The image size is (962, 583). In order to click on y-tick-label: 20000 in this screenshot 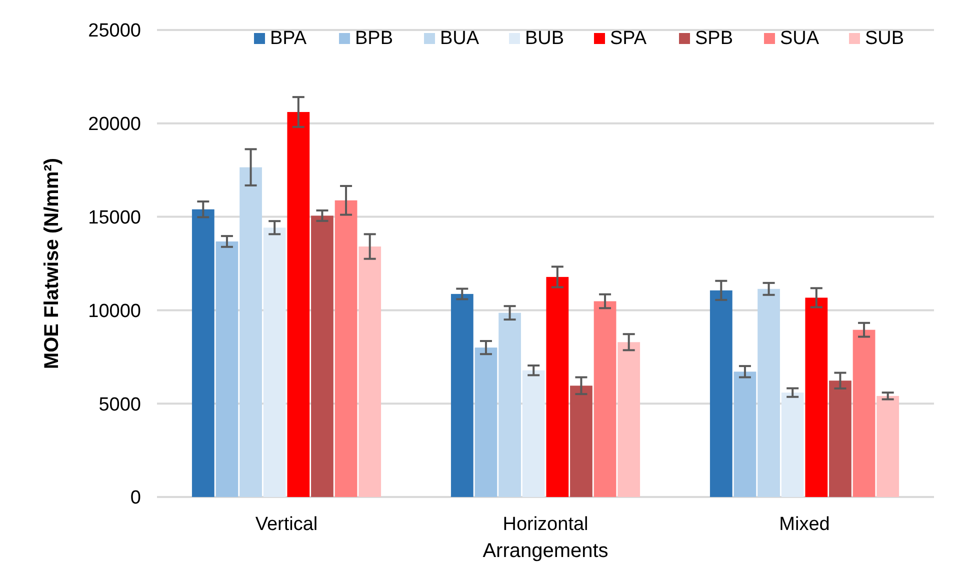, I will do `click(114, 125)`.